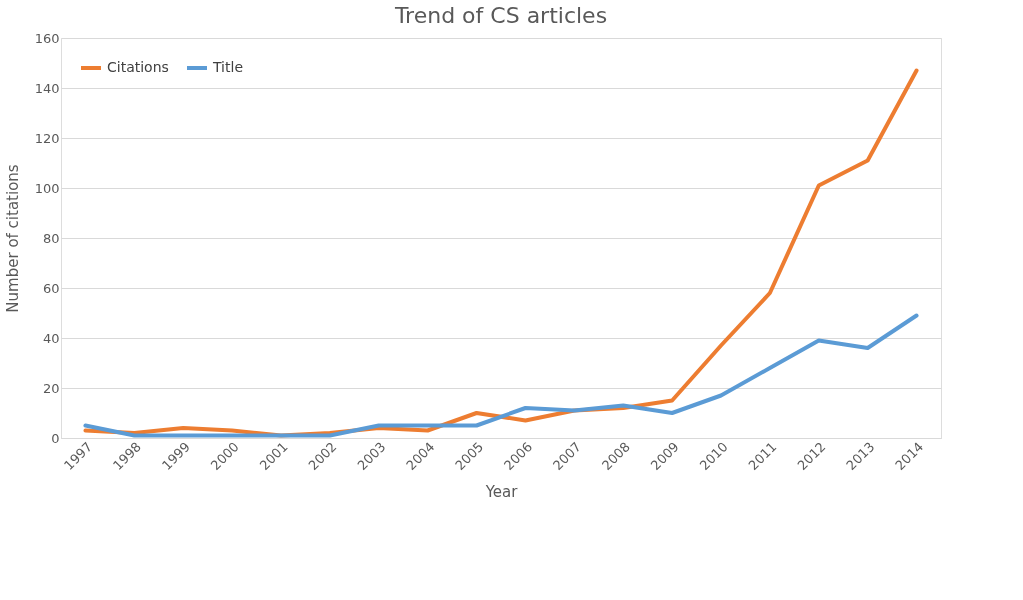 The image size is (1023, 600). Describe the element at coordinates (138, 67) in the screenshot. I see `legend-label: Citations` at that location.